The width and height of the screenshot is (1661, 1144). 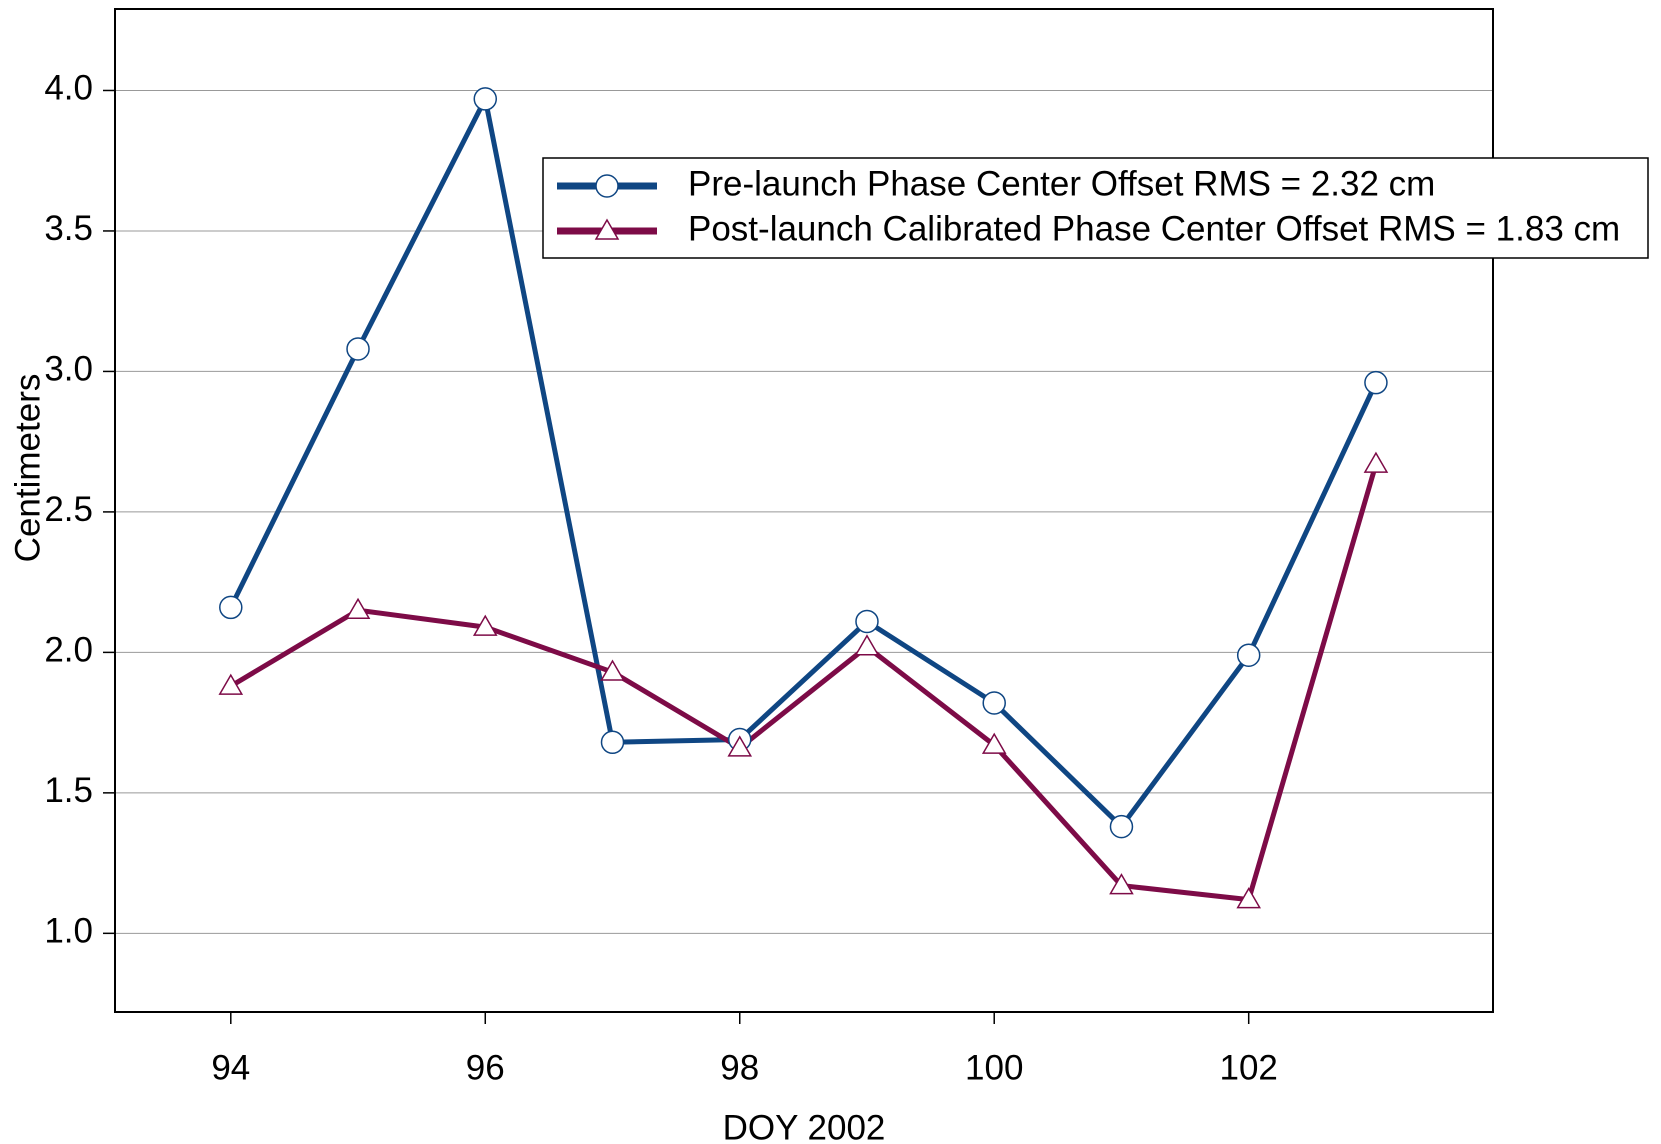 What do you see at coordinates (68, 790) in the screenshot?
I see `y-tick-label: 1.5` at bounding box center [68, 790].